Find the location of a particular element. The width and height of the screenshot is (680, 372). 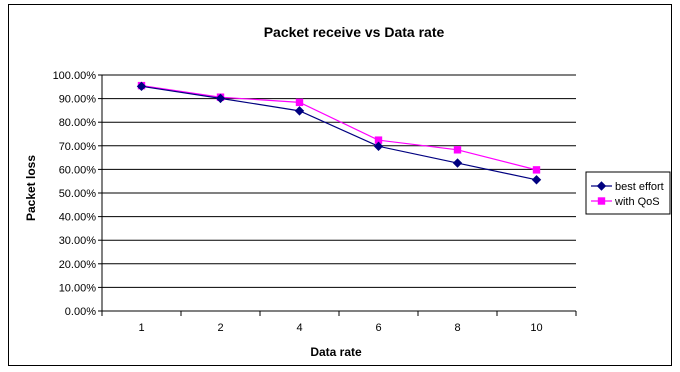

legend: best effort with QoS is located at coordinates (628, 193).